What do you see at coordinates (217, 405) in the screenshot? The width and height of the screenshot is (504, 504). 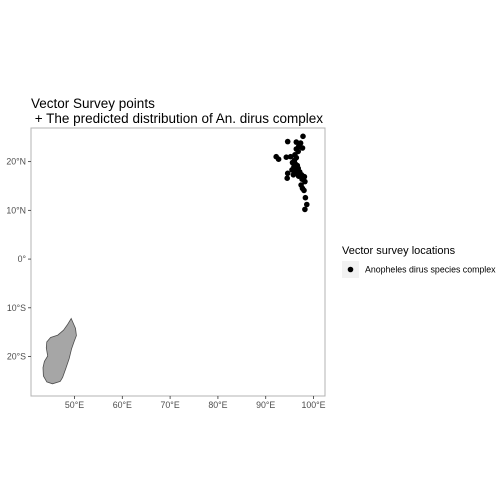 I see `x-tick-label: 80°E` at bounding box center [217, 405].